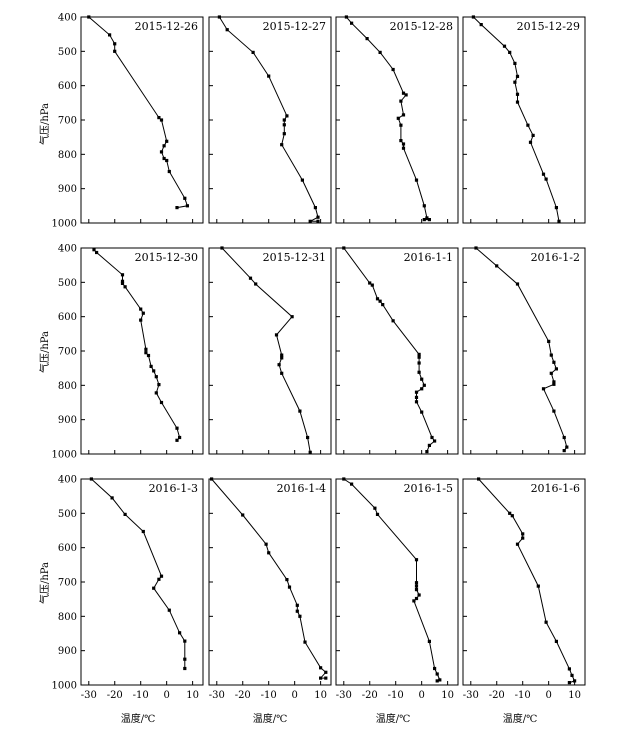 The height and width of the screenshot is (734, 634). Describe the element at coordinates (217, 695) in the screenshot. I see `x-tick-label: -30` at that location.